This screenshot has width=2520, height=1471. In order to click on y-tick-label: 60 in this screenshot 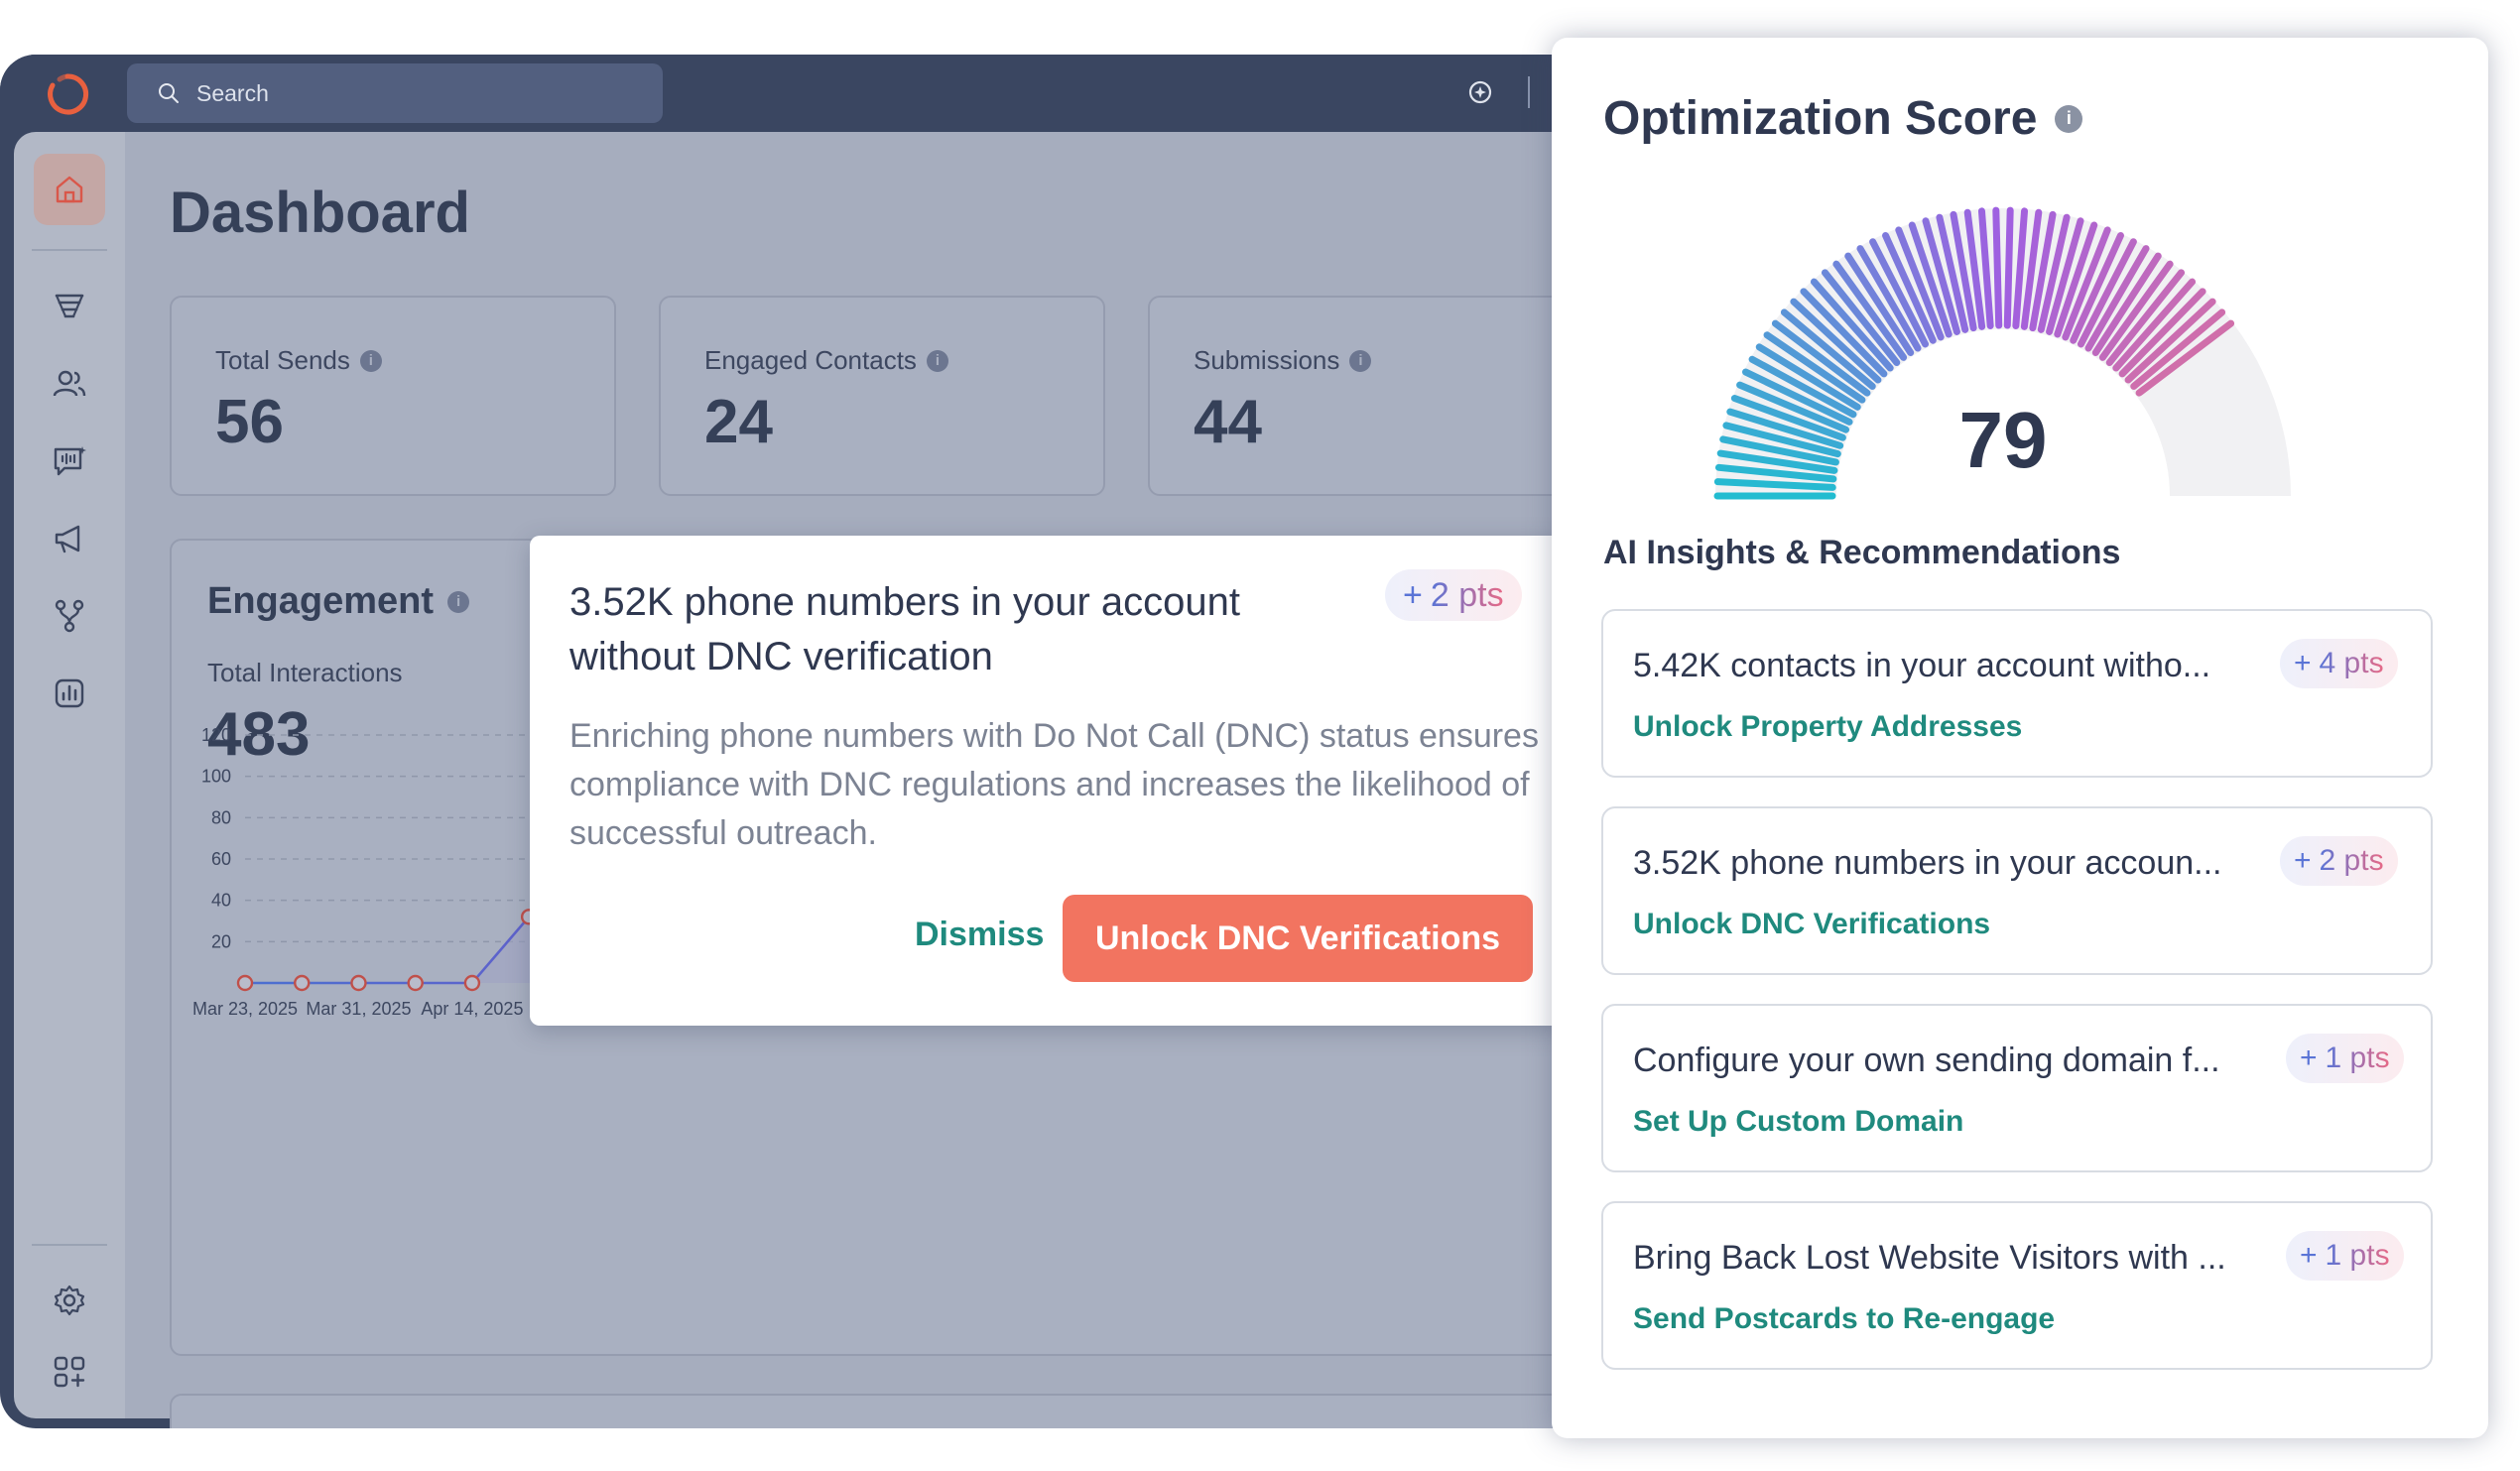, I will do `click(221, 859)`.